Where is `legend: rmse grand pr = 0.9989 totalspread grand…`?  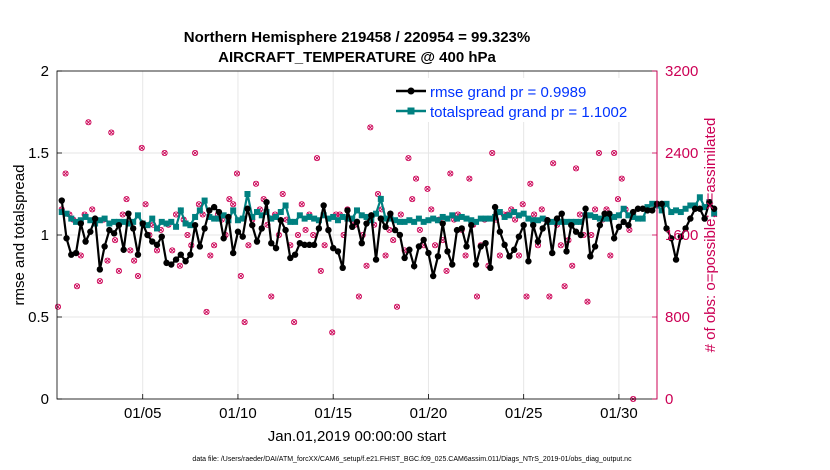
legend: rmse grand pr = 0.9989 totalspread grand… is located at coordinates (521, 100).